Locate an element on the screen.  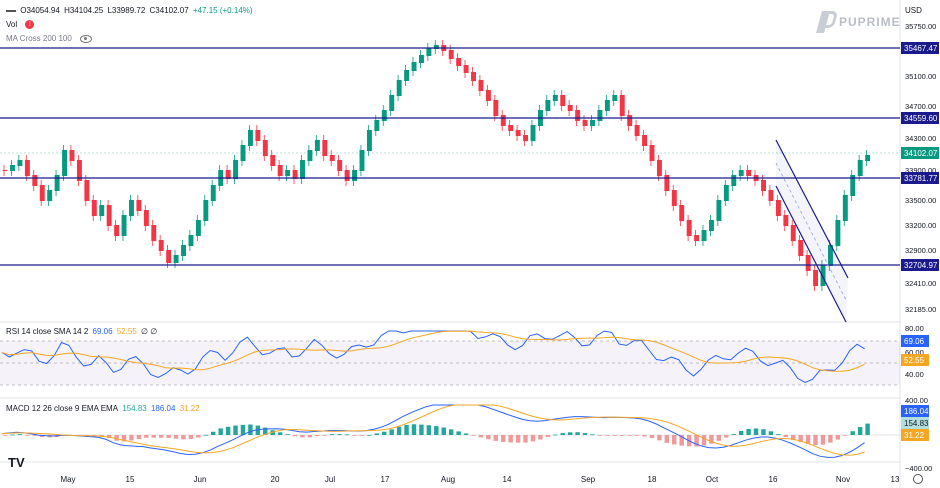
macd-axis-tick: −400.00 is located at coordinates (918, 468).